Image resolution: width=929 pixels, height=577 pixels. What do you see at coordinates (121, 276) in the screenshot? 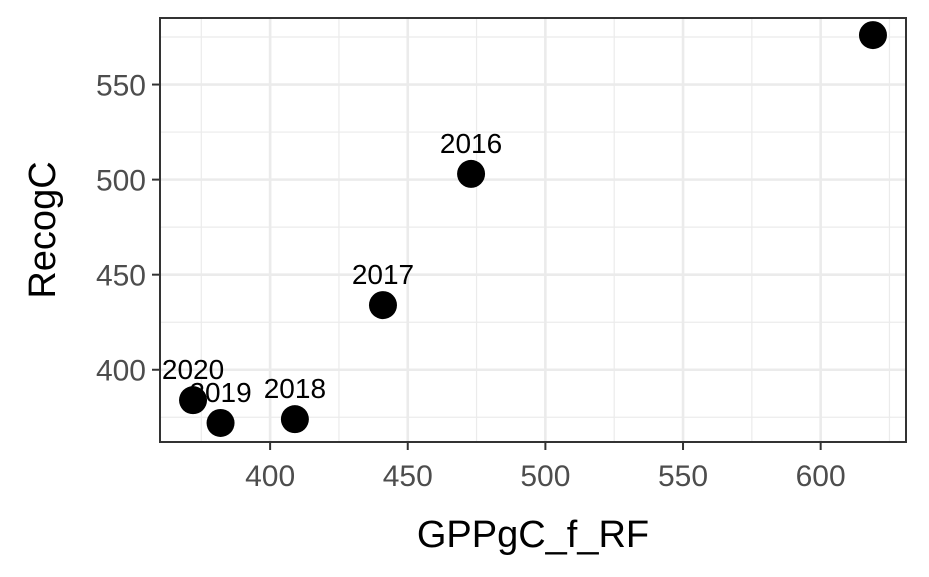
I see `y-tick-label: 450` at bounding box center [121, 276].